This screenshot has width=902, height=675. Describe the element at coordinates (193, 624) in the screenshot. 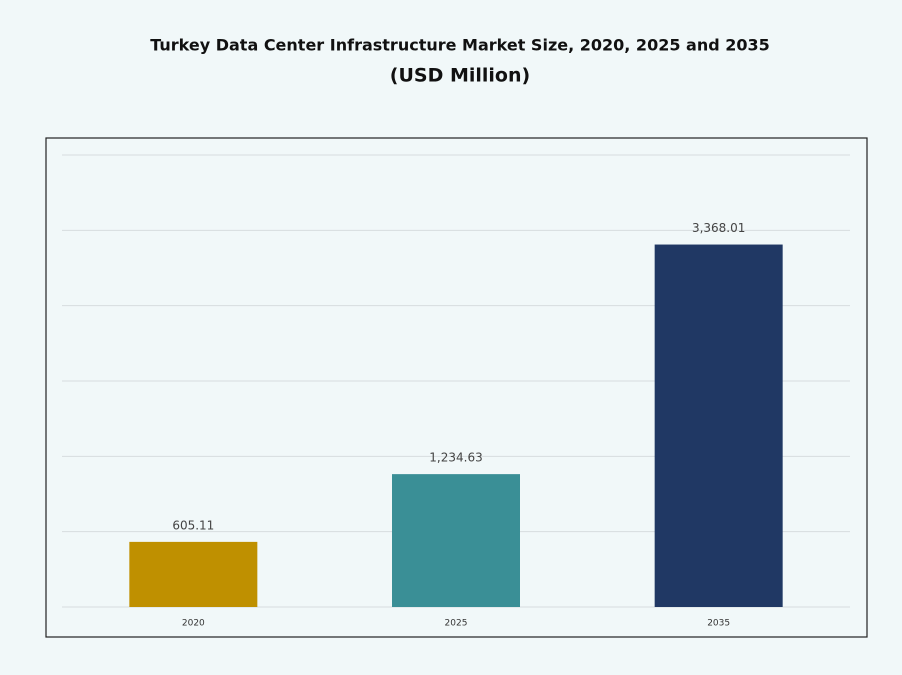

I see `x-tick-label: 2020` at that location.